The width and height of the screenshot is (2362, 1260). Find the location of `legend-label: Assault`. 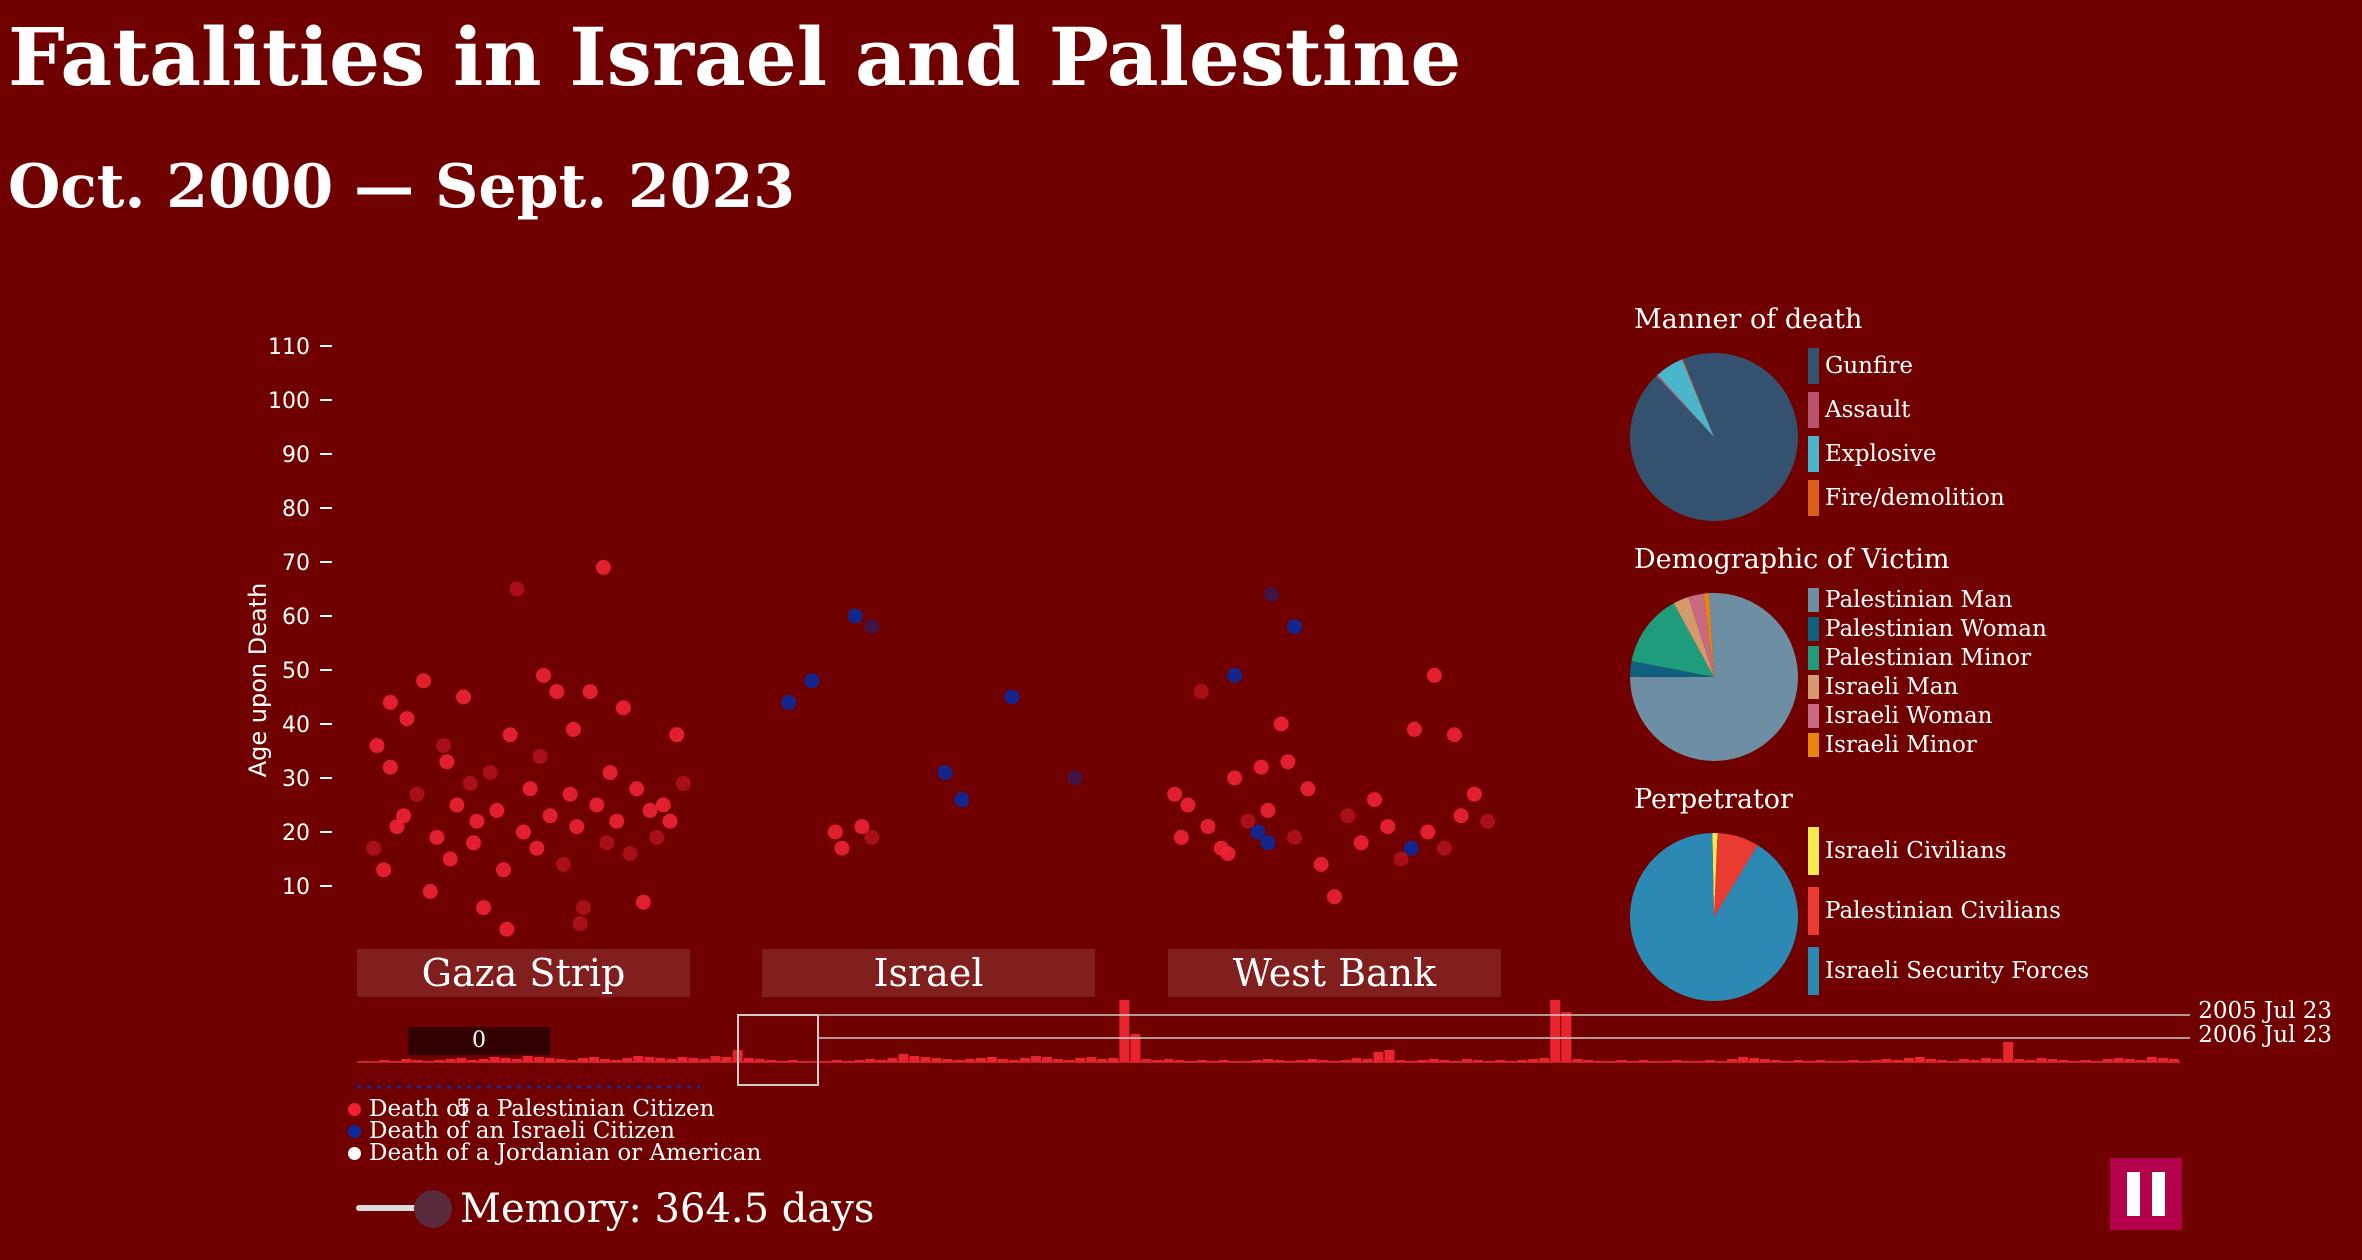

legend-label: Assault is located at coordinates (1868, 410).